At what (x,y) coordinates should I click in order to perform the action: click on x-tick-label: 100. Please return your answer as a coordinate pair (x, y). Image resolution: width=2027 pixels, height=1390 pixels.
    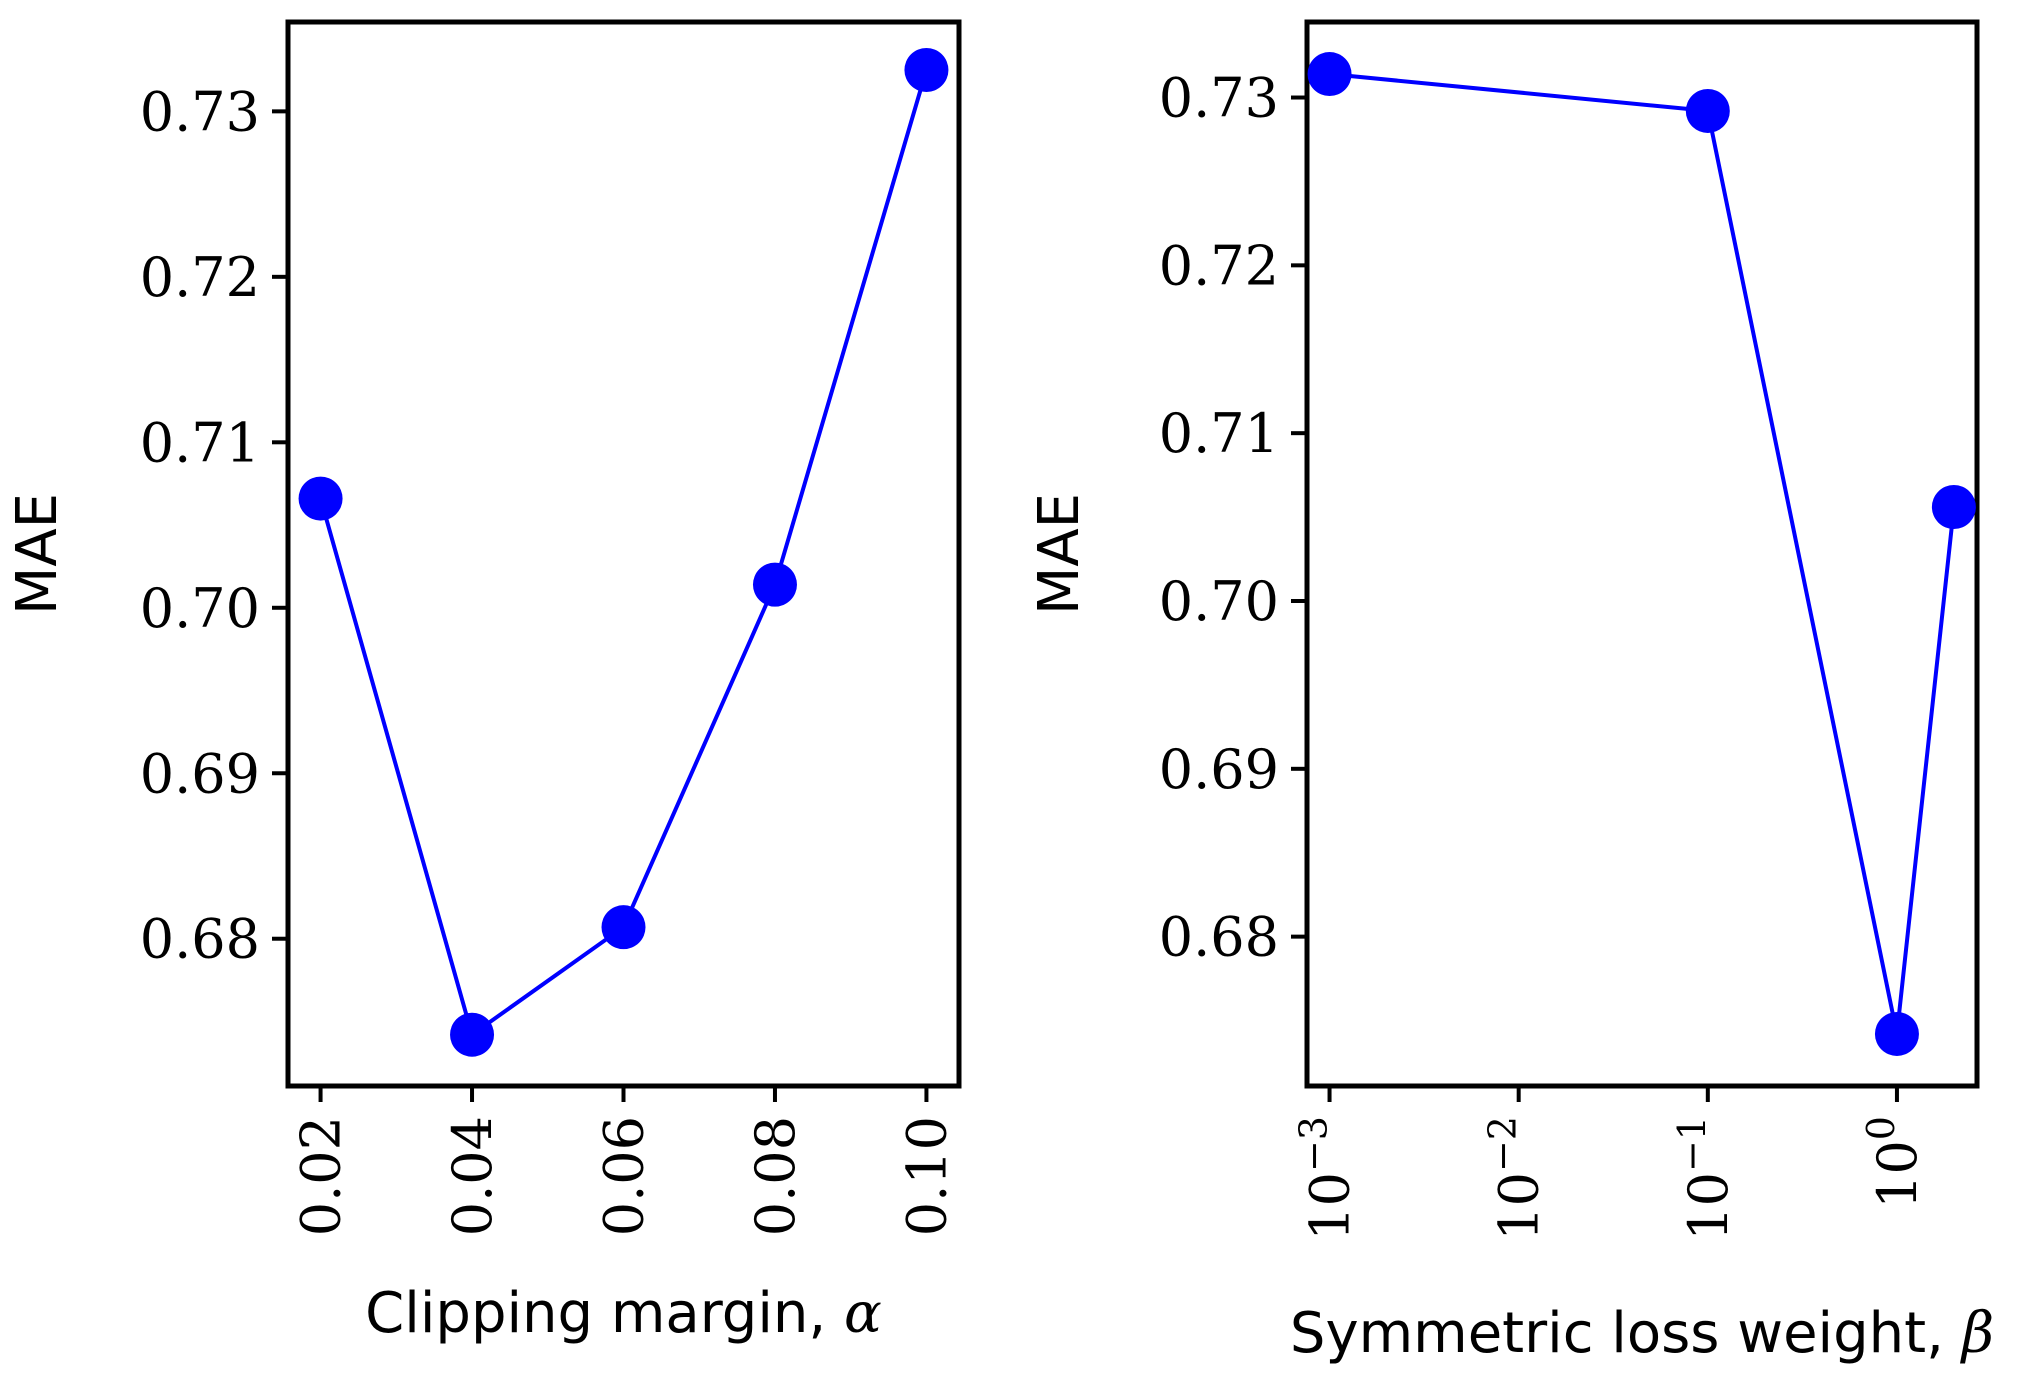
    Looking at the image, I should click on (1894, 1162).